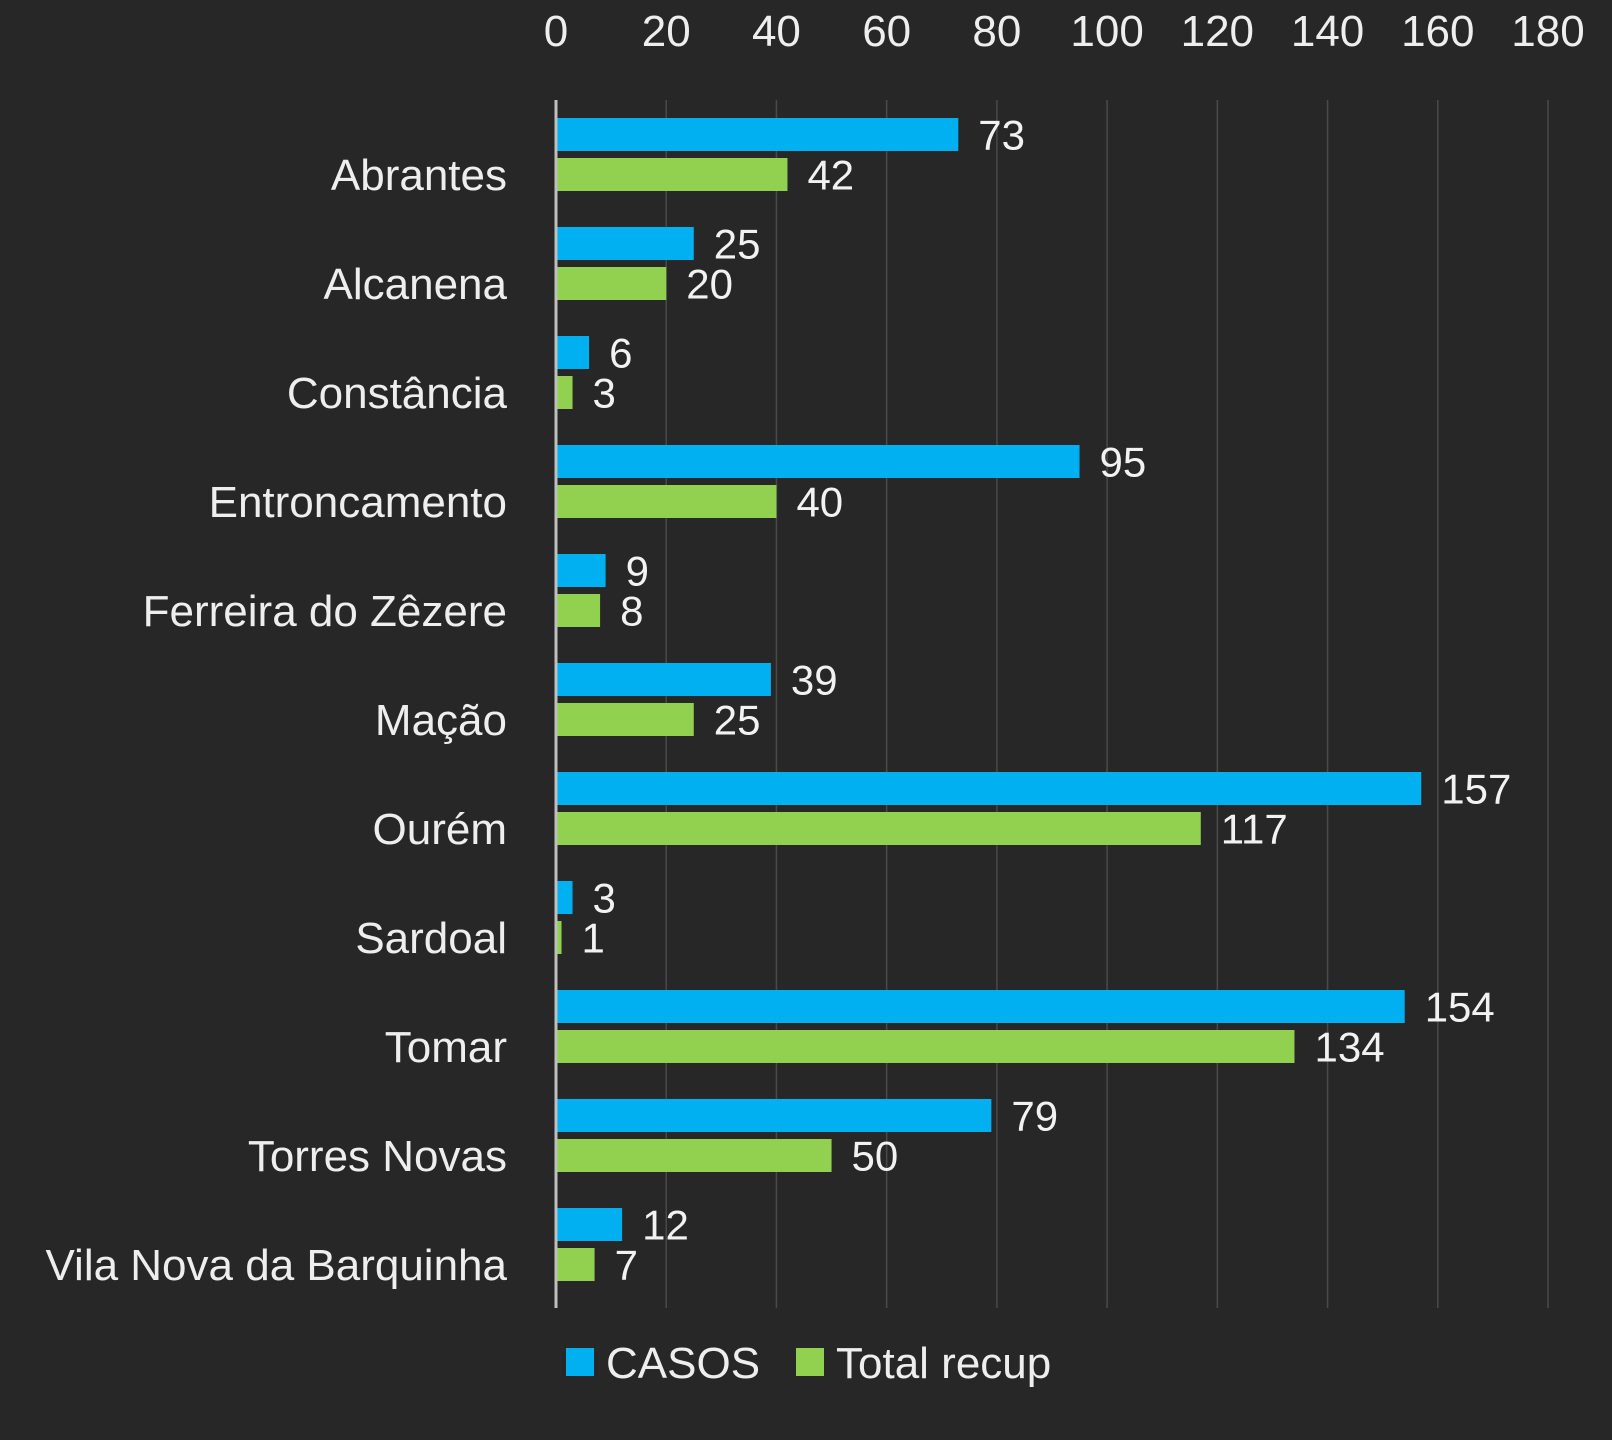 Image resolution: width=1612 pixels, height=1440 pixels. What do you see at coordinates (666, 31) in the screenshot?
I see `x-tick-label: 20` at bounding box center [666, 31].